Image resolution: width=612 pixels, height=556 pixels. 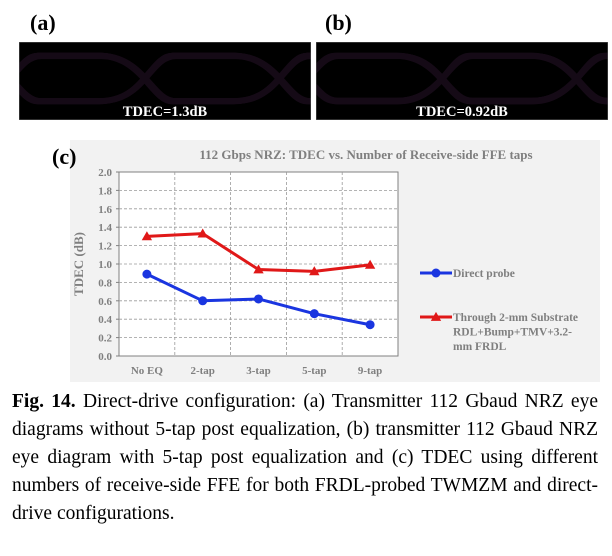 What do you see at coordinates (105, 210) in the screenshot?
I see `y-tick-label: 1.6` at bounding box center [105, 210].